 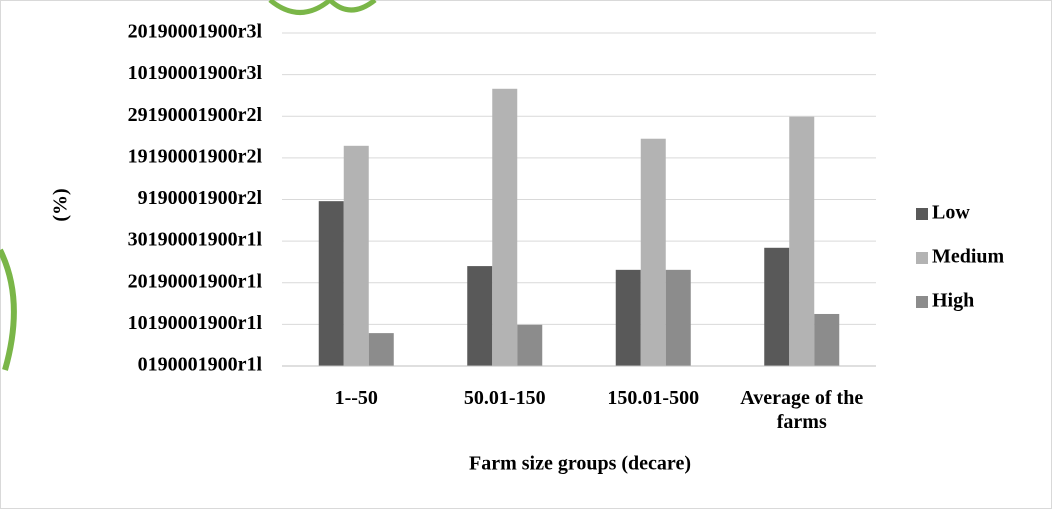 I want to click on legend-label: Medium, so click(x=968, y=257).